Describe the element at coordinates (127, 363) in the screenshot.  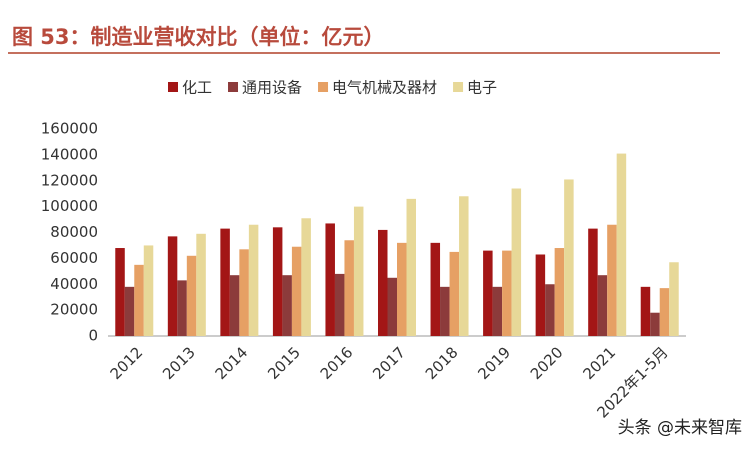
I see `x-tick-label: 2012` at that location.